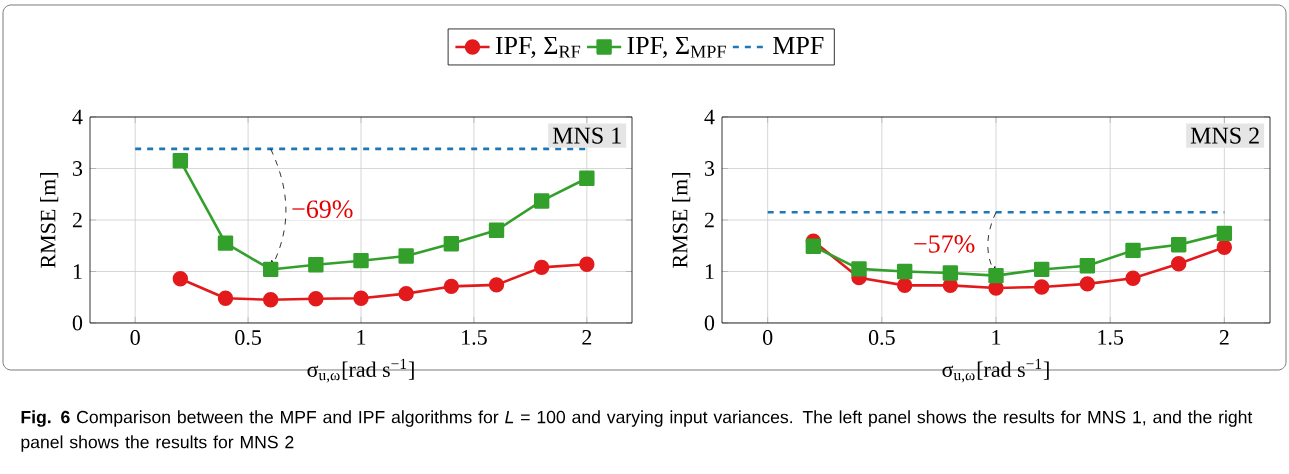 This screenshot has height=474, width=1289. Describe the element at coordinates (676, 47) in the screenshot. I see `legend-label: IPF, Σ$_{MPF}$` at that location.